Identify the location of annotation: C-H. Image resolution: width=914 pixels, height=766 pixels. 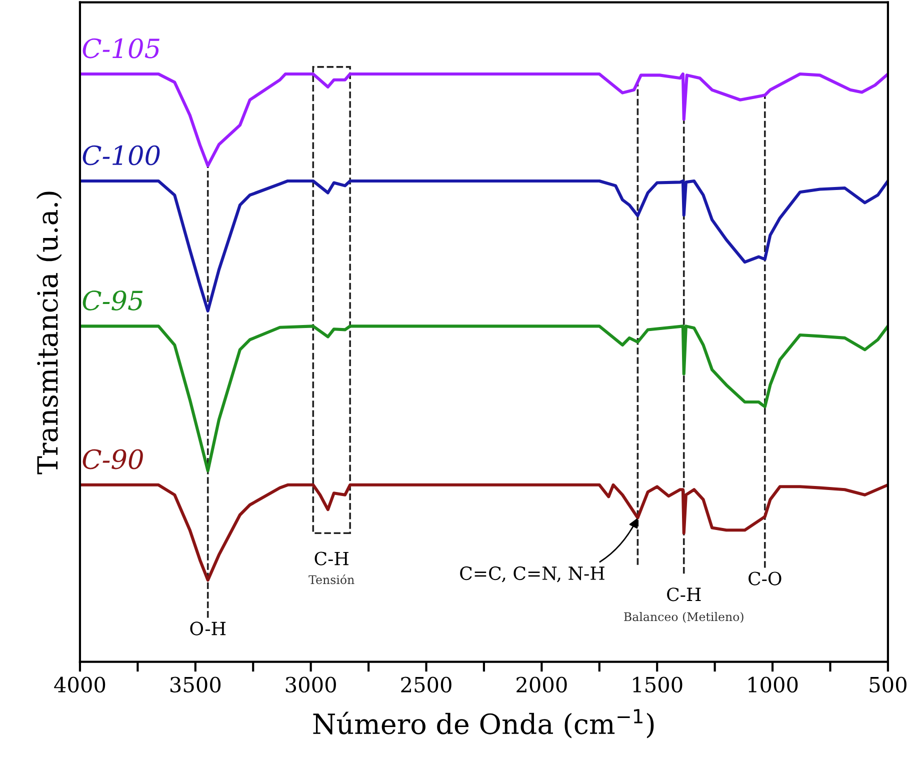
(331, 559).